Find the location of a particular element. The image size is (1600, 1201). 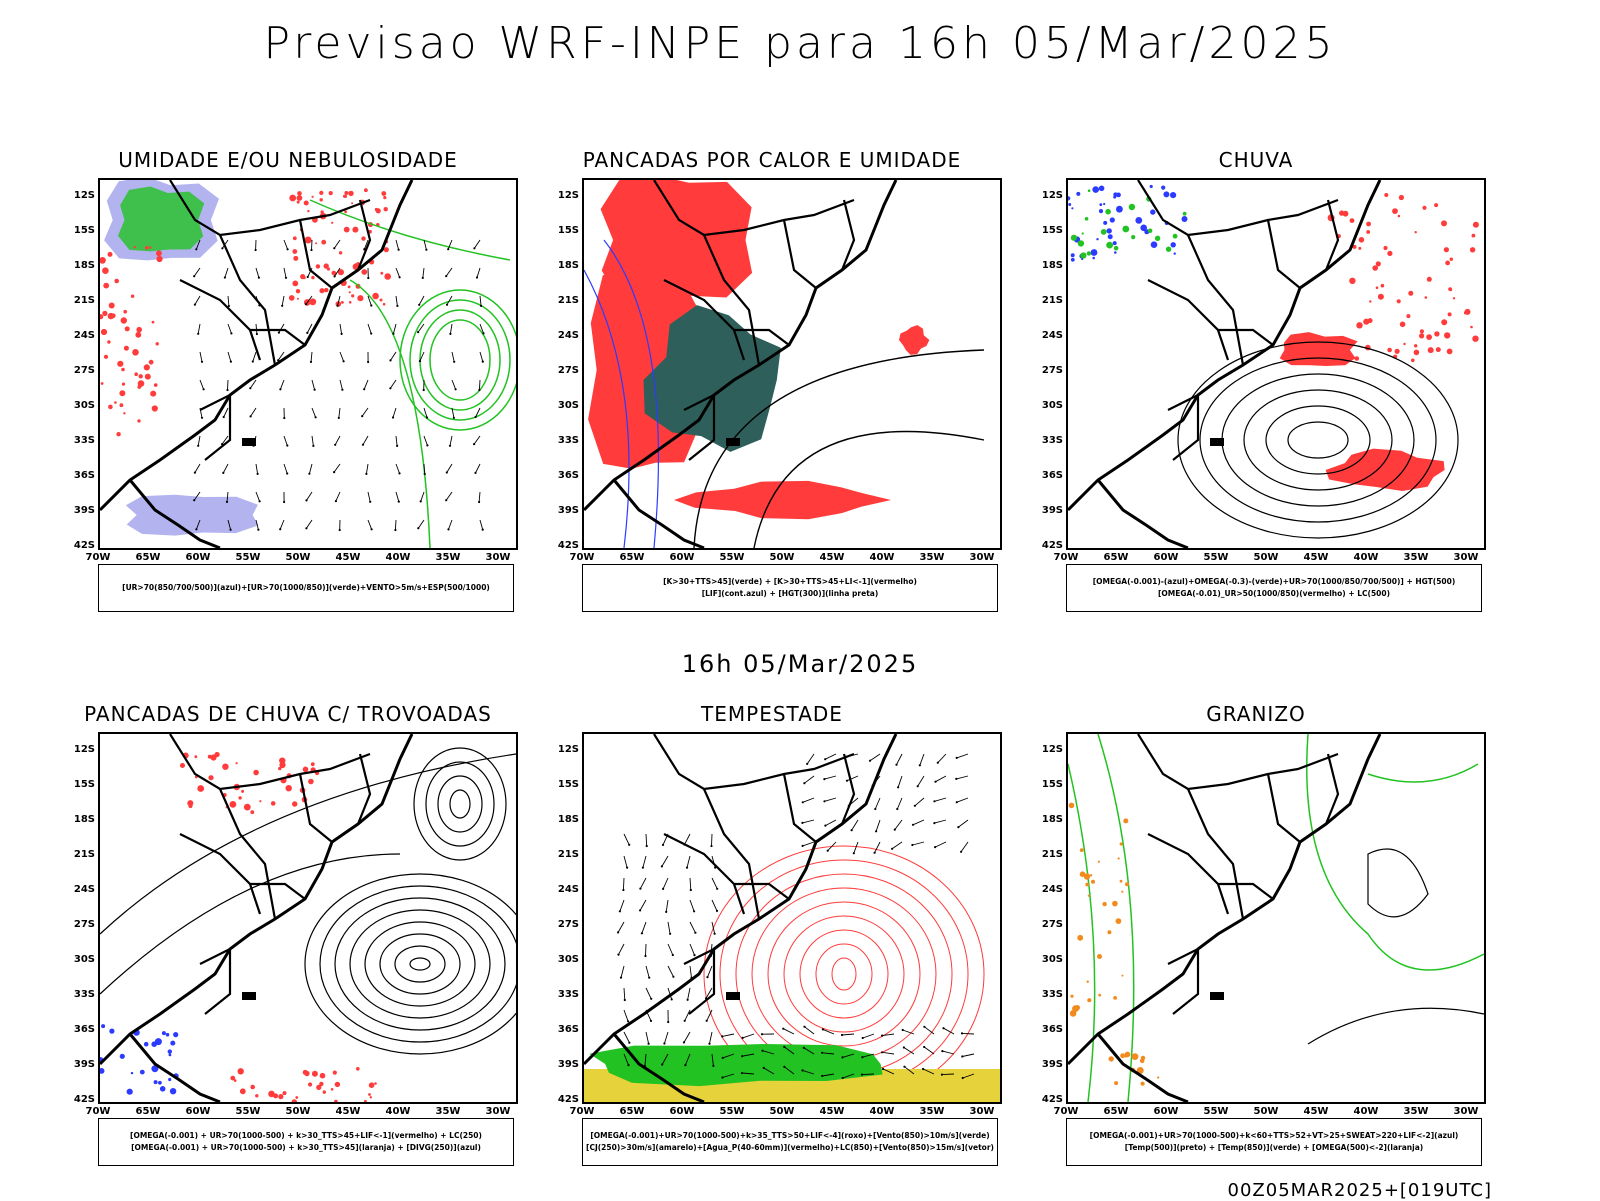

hgt500-contour is located at coordinates (1318, 440).